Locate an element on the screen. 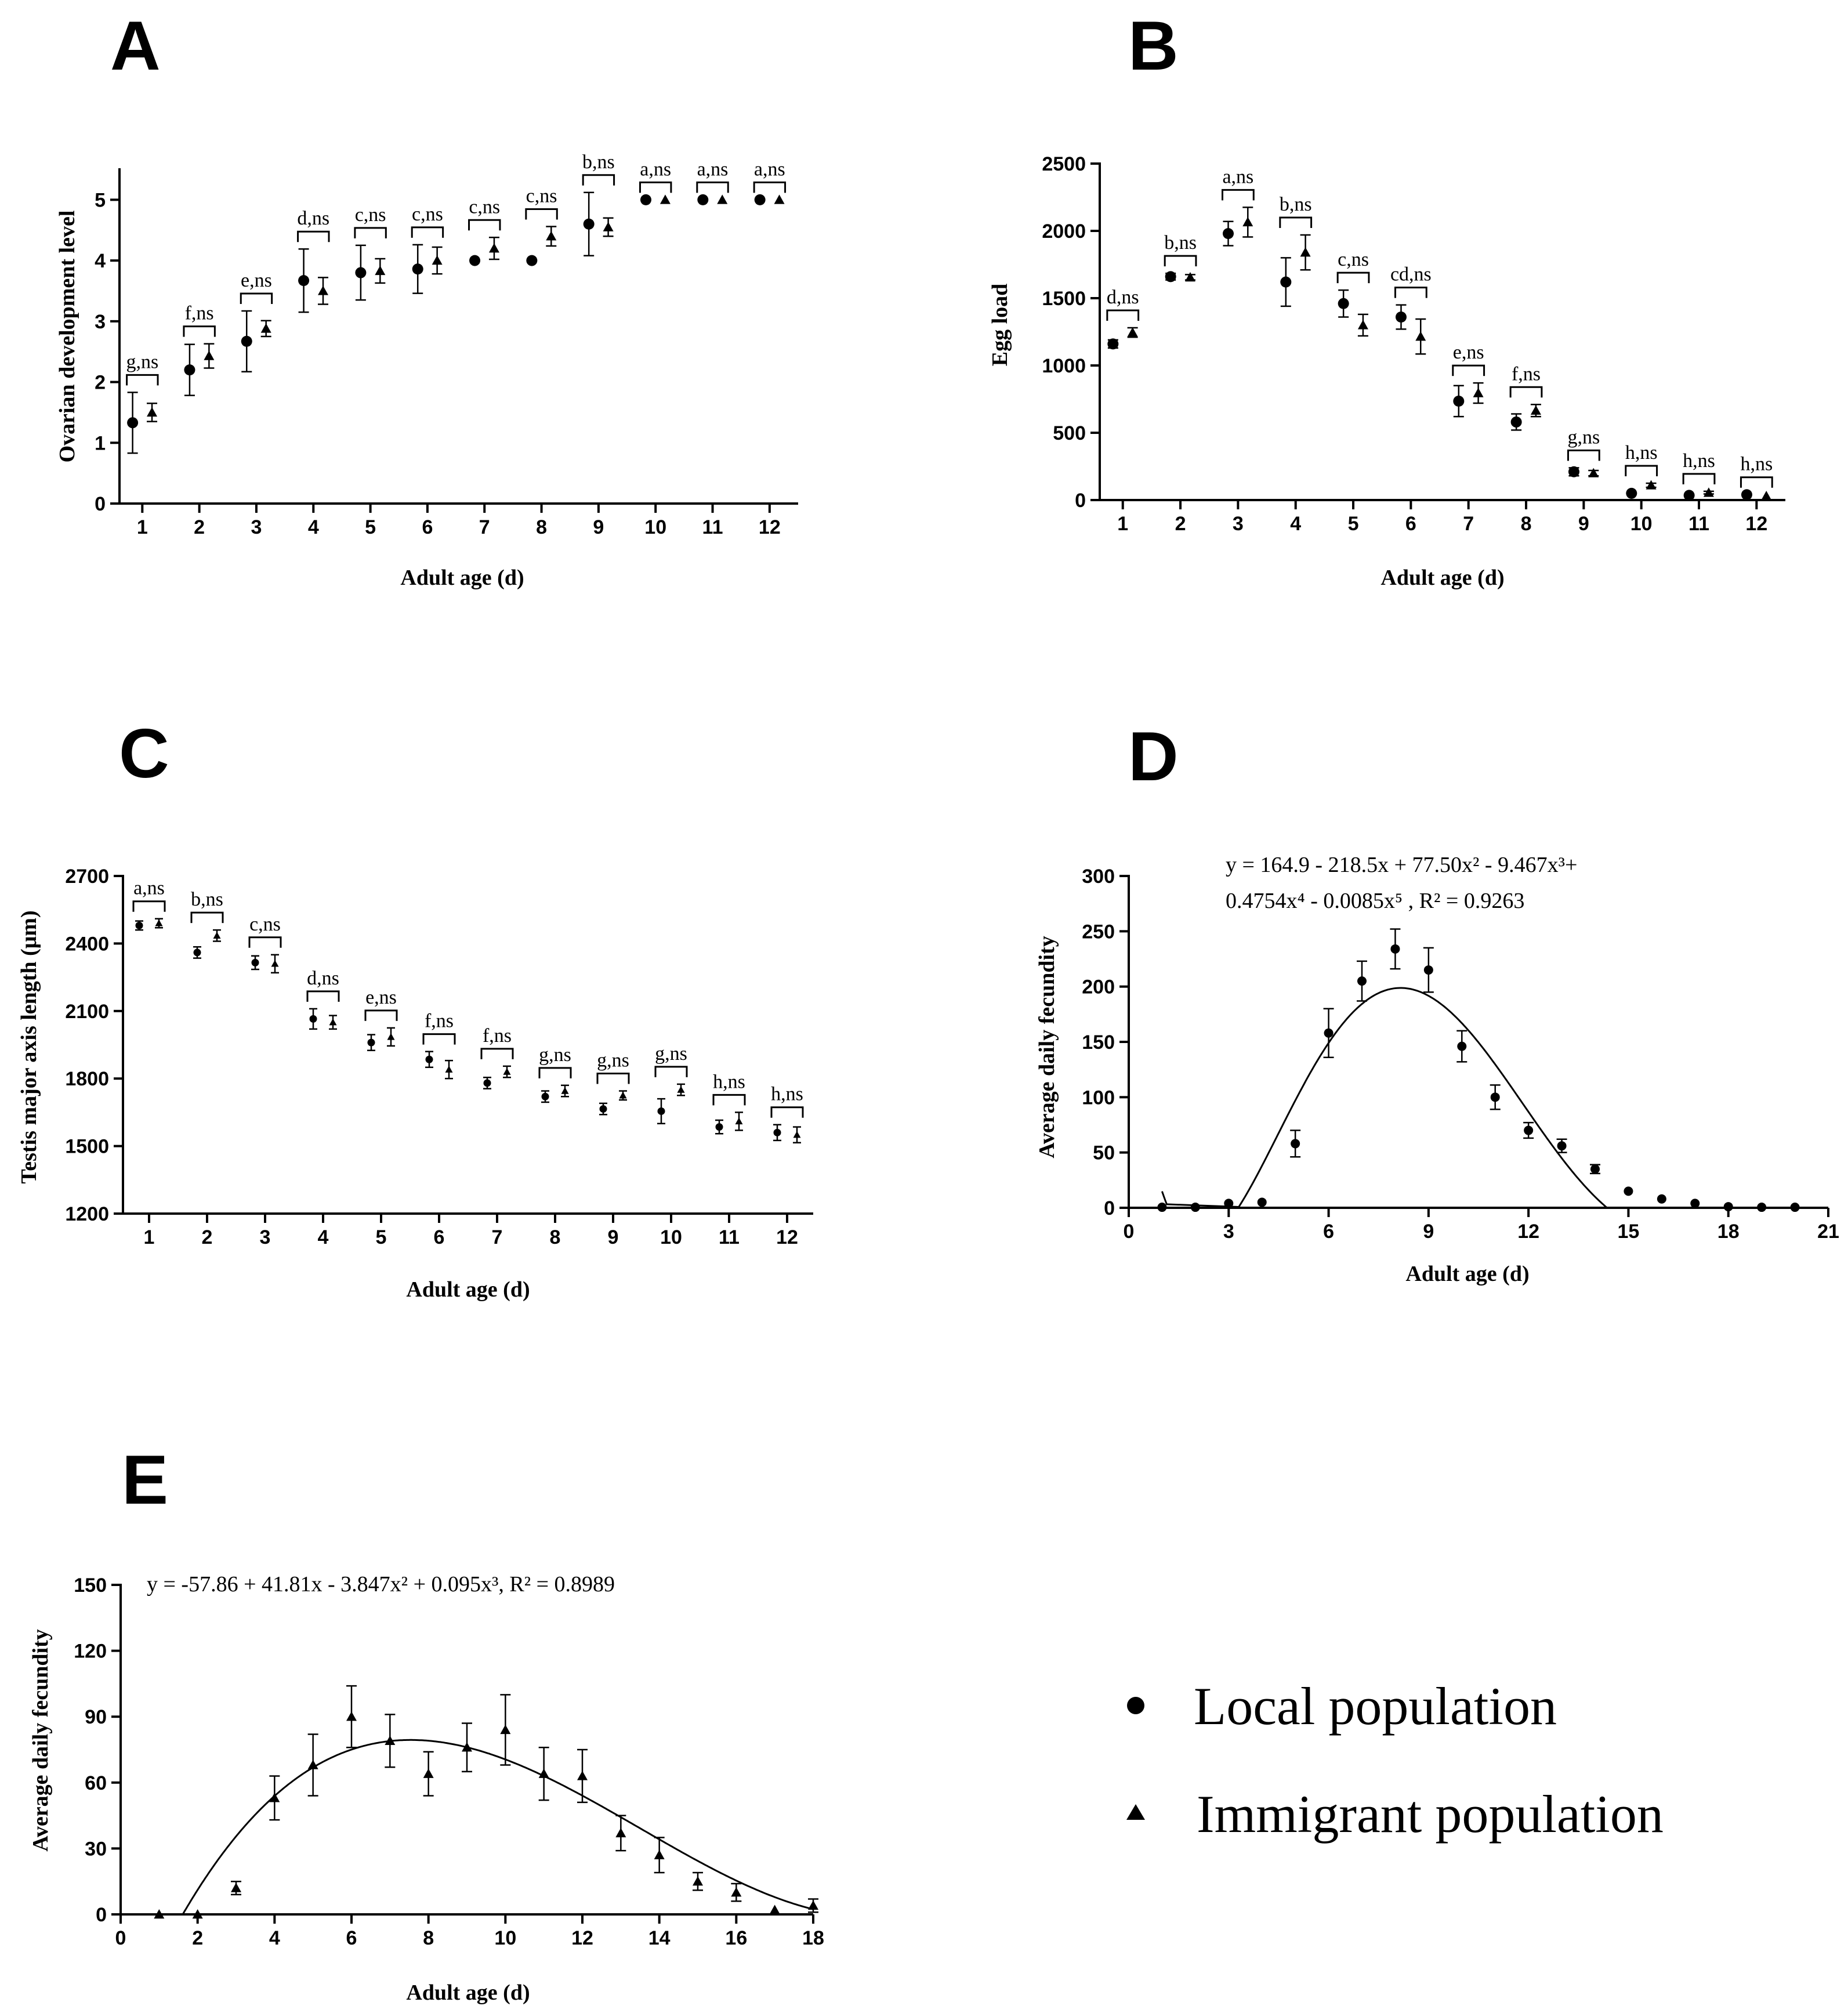 The height and width of the screenshot is (2013, 1848). legend-circle-marker is located at coordinates (1135, 1705).